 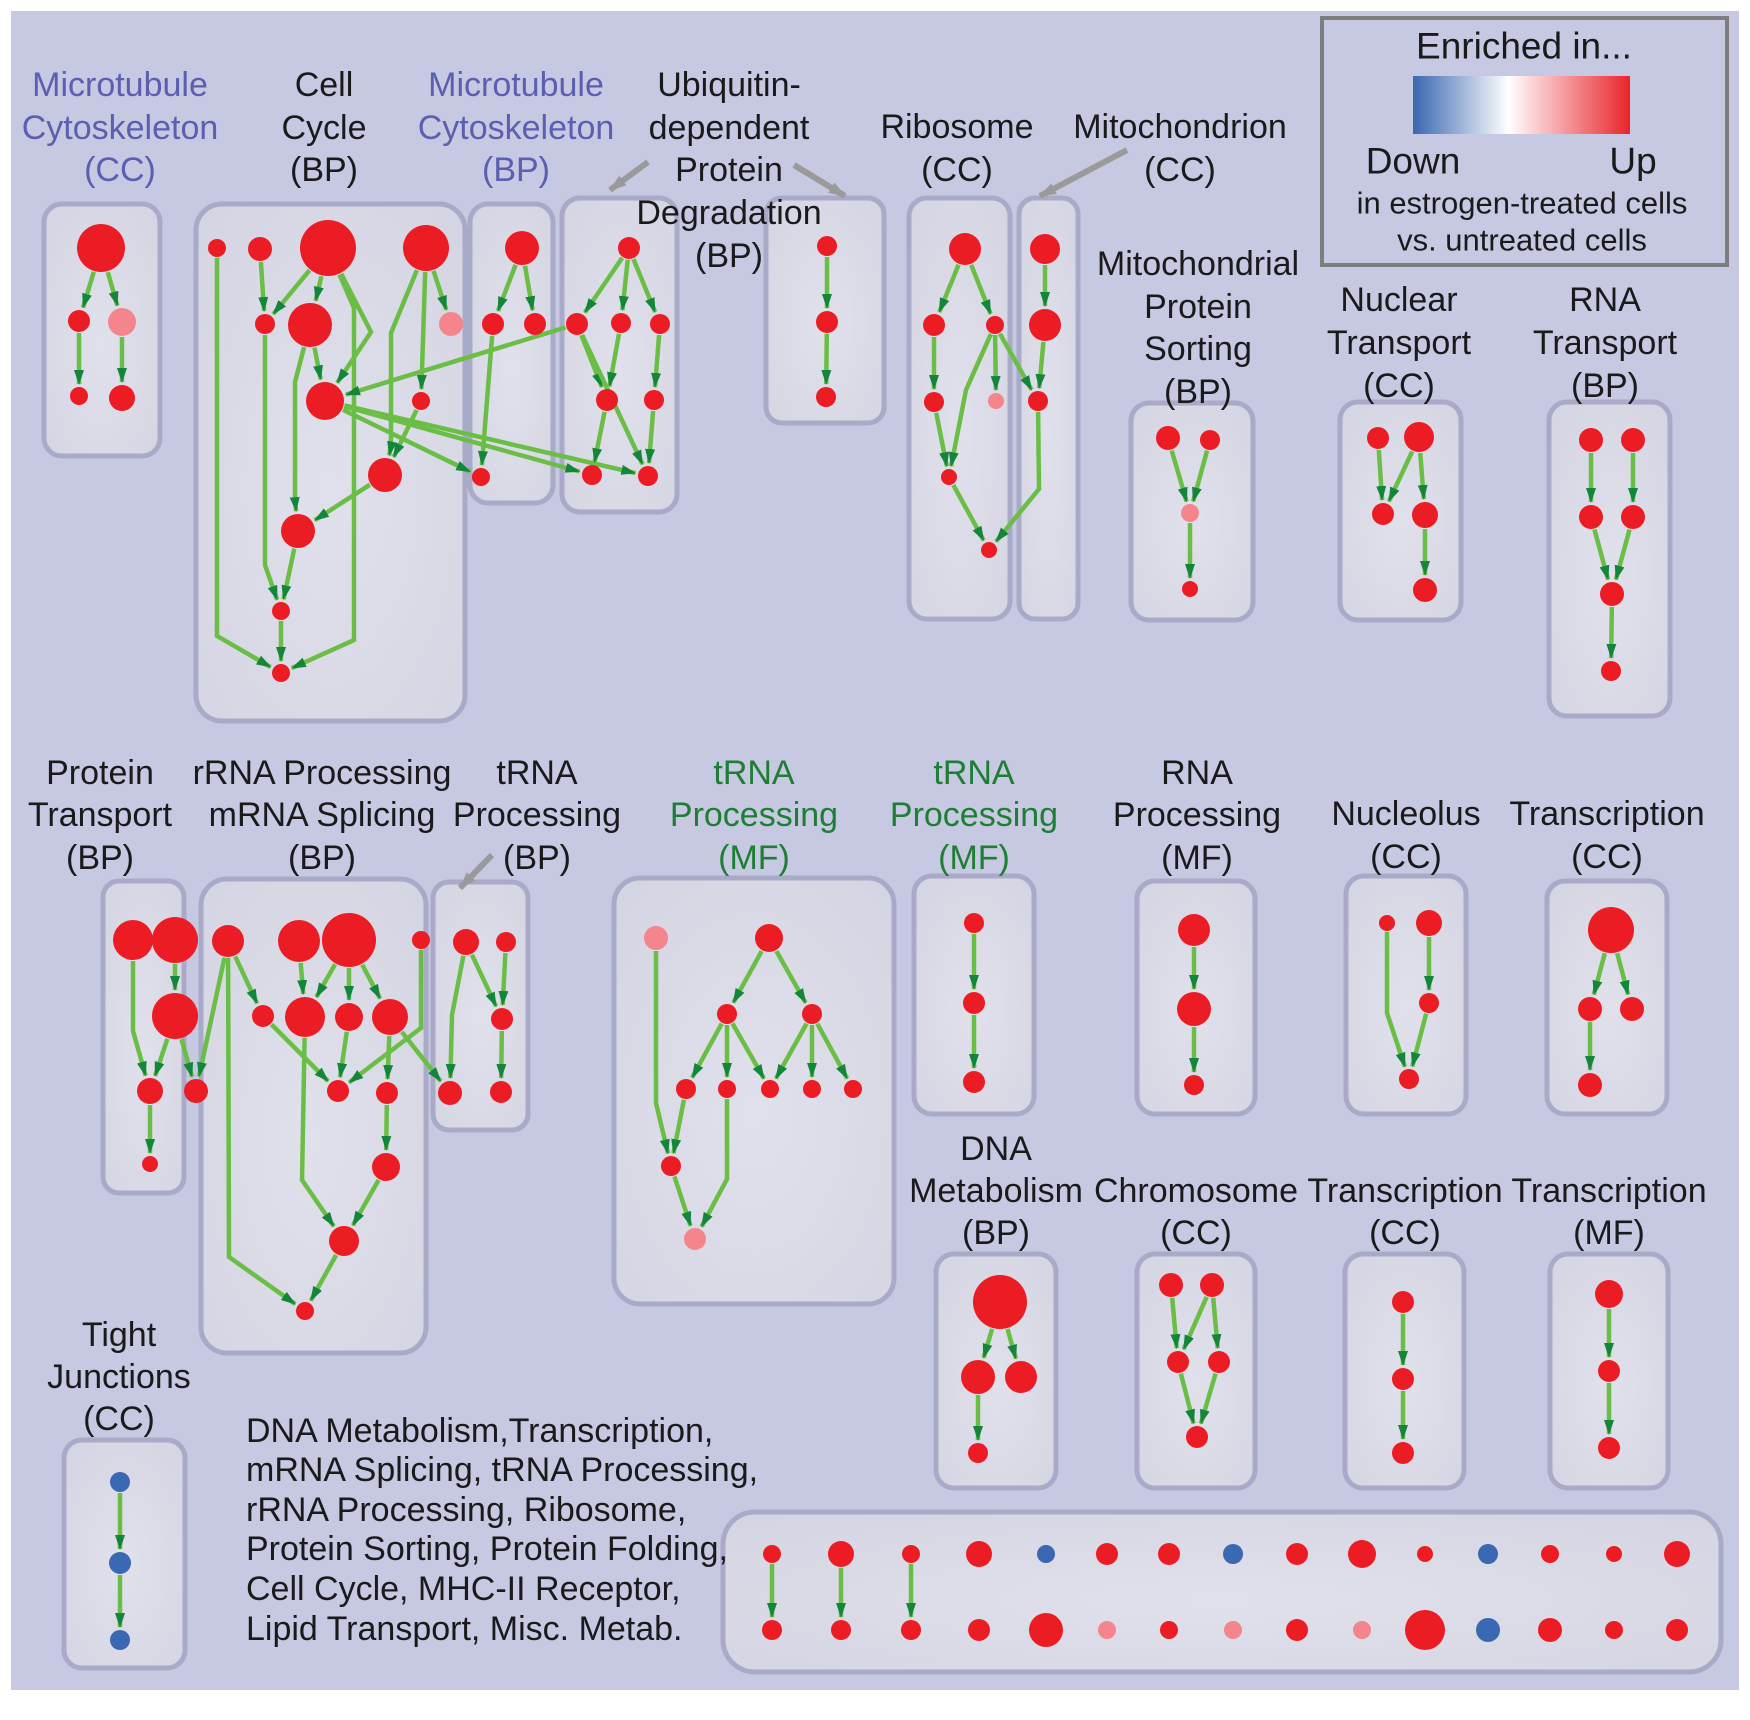 I want to click on svg-text: Chromosome, so click(x=1196, y=1191).